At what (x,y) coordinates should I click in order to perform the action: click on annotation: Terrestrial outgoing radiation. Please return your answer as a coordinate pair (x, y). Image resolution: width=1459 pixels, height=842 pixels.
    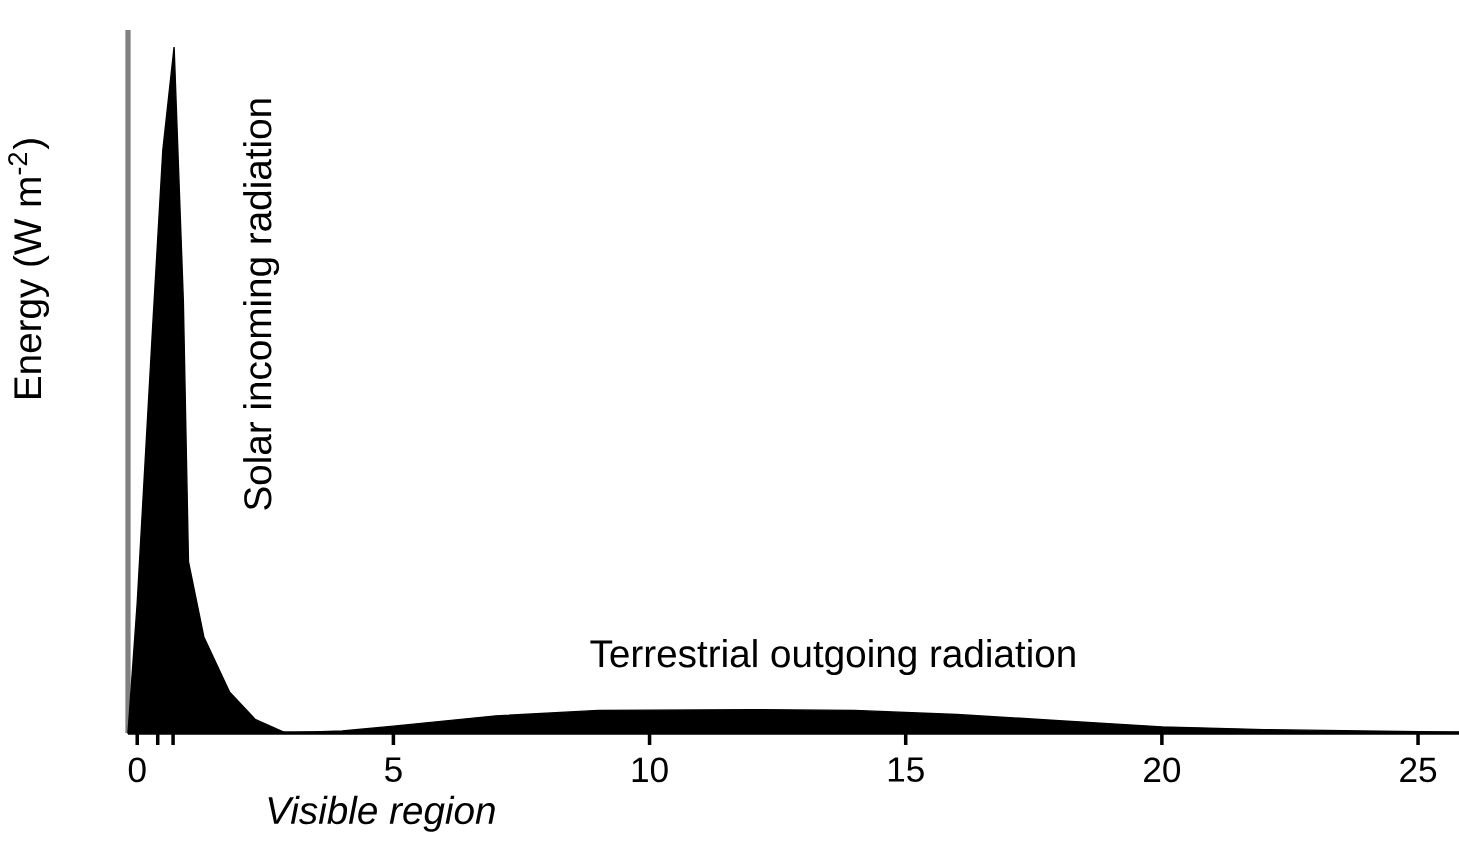
    Looking at the image, I should click on (832, 657).